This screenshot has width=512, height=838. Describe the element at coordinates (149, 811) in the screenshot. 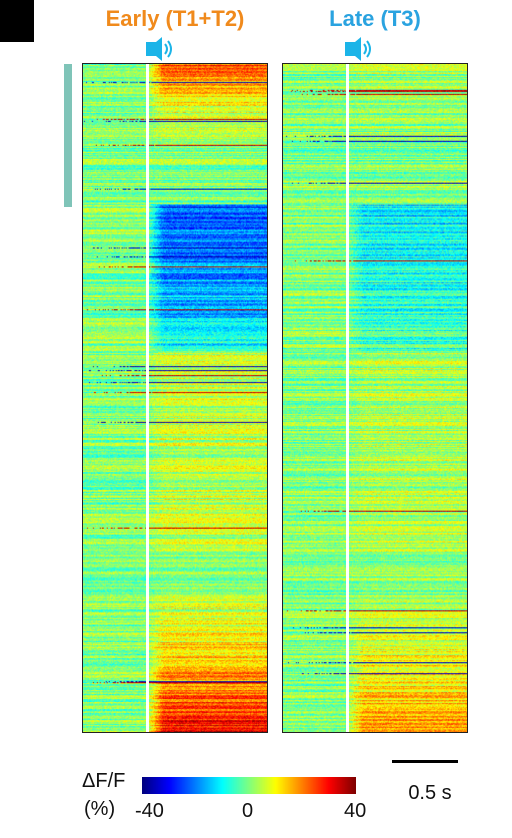

I see `colorbar-tick-min: -40` at that location.